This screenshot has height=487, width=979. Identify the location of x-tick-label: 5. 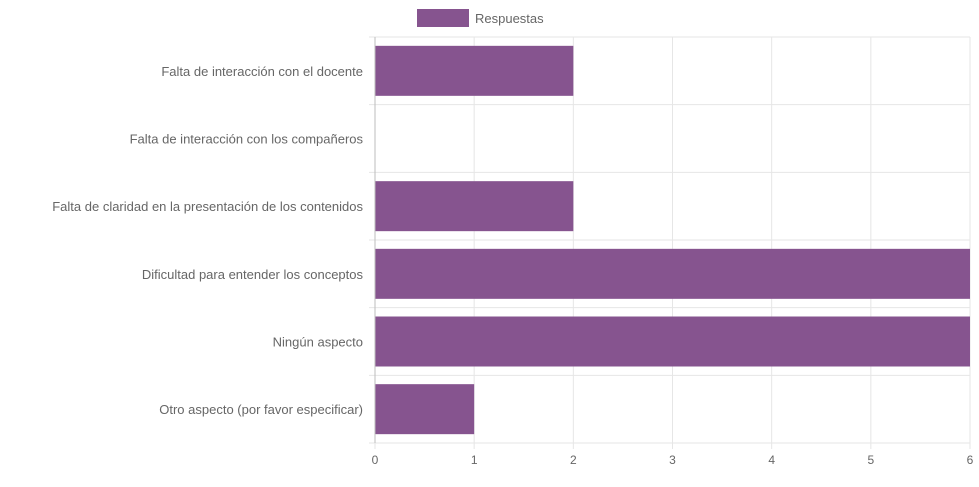
(870, 460).